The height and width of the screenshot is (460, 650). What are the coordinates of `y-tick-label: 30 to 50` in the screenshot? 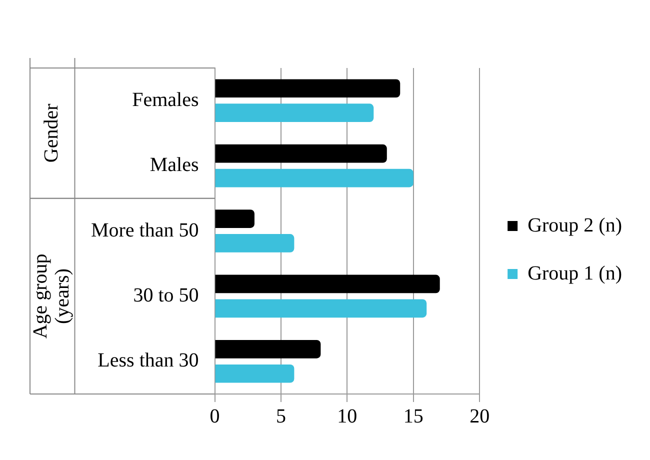 It's located at (166, 295).